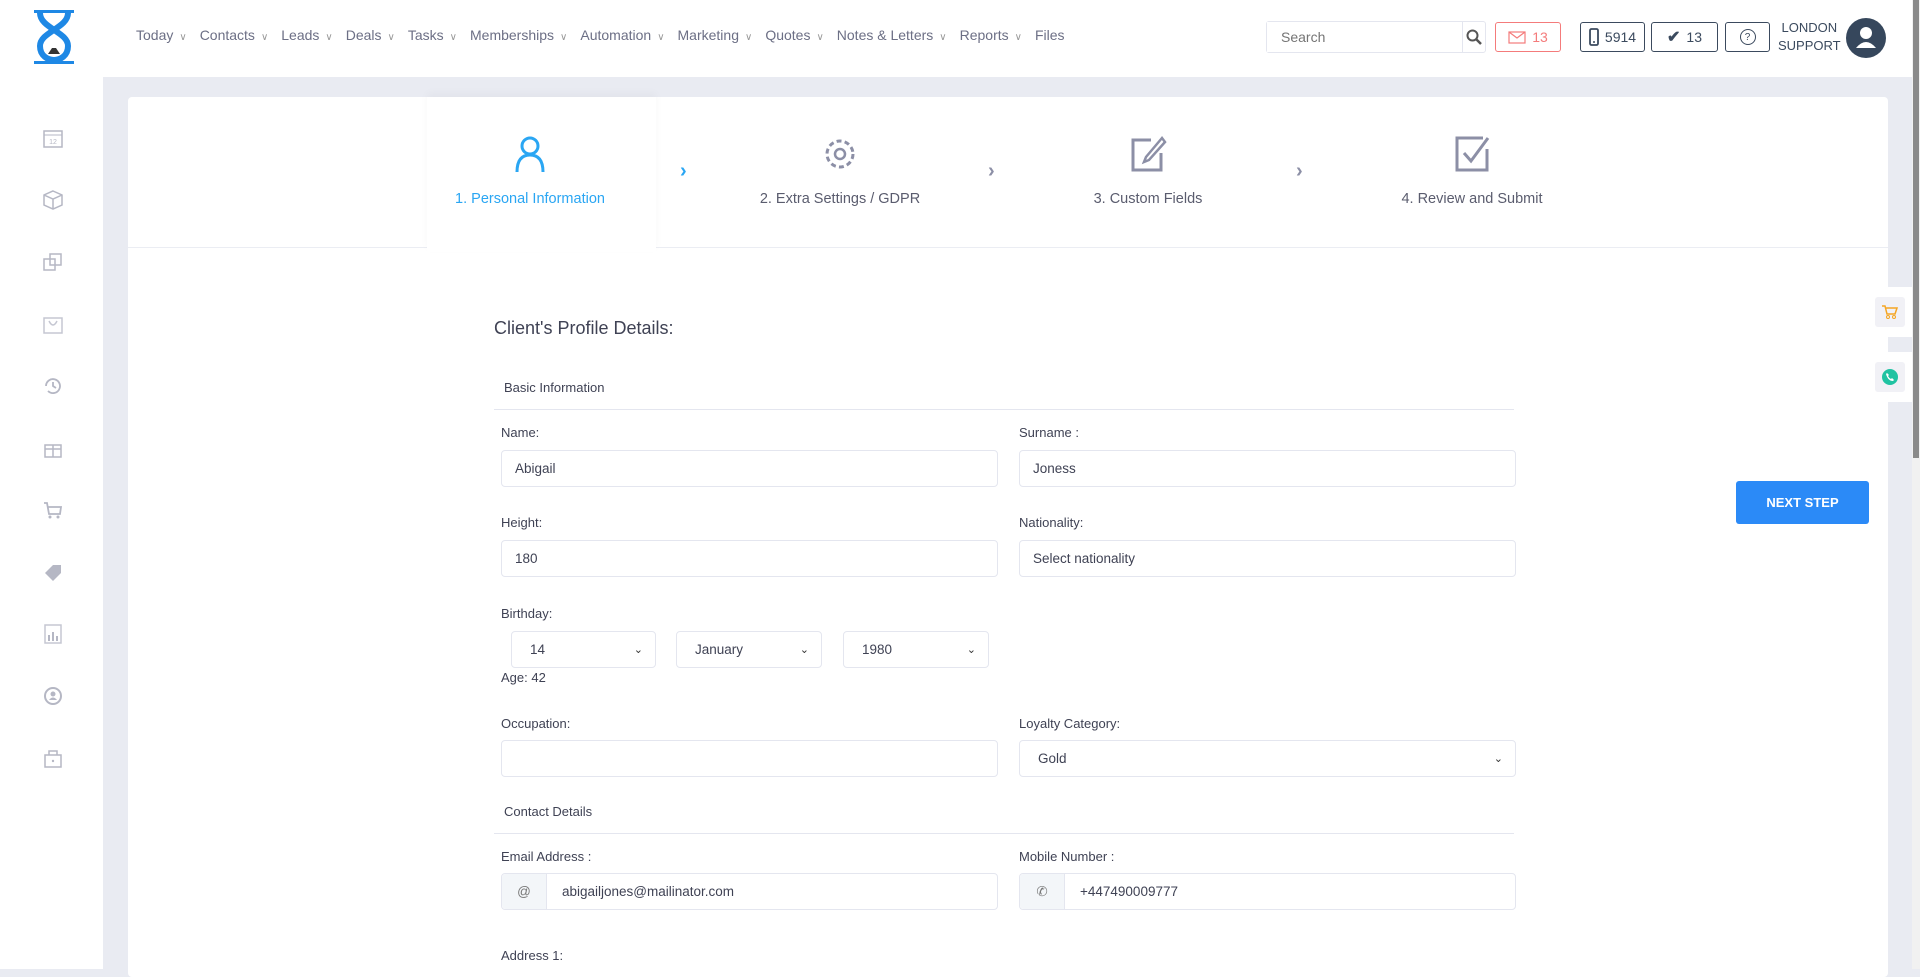 This screenshot has height=977, width=1920. I want to click on surname-value: Joness, so click(1054, 468).